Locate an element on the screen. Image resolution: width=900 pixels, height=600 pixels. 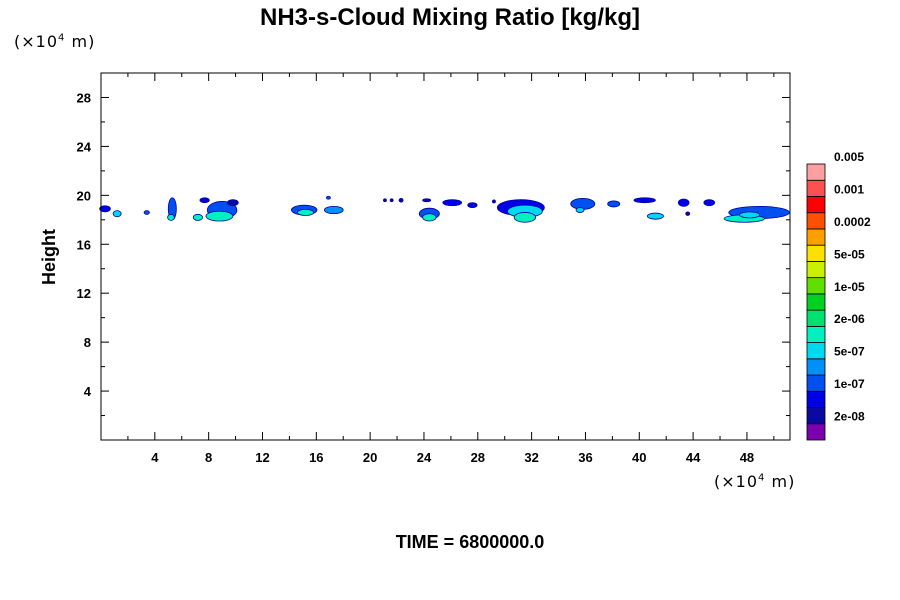
x-tick-label: 12 is located at coordinates (262, 457).